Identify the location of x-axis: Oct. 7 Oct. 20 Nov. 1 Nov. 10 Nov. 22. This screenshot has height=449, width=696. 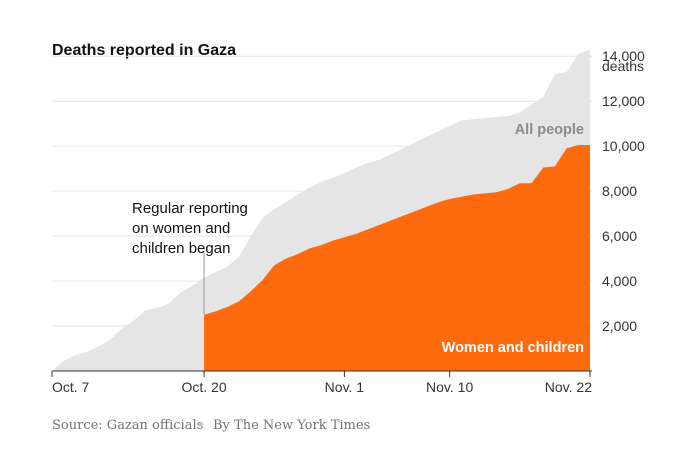
(321, 383).